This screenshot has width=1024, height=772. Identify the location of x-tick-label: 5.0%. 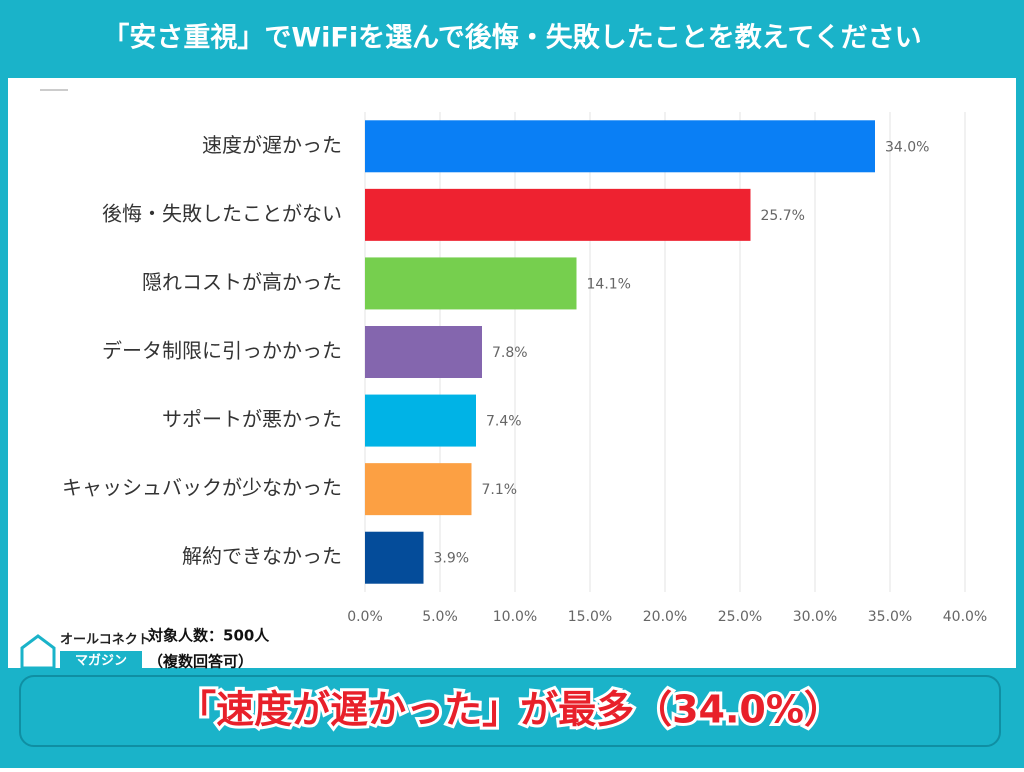
(440, 617).